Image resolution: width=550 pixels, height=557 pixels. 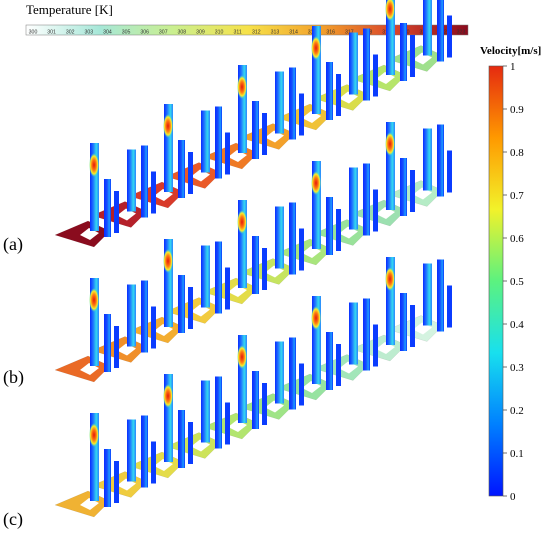 What do you see at coordinates (517, 239) in the screenshot?
I see `velocity-tick-label: 0.6` at bounding box center [517, 239].